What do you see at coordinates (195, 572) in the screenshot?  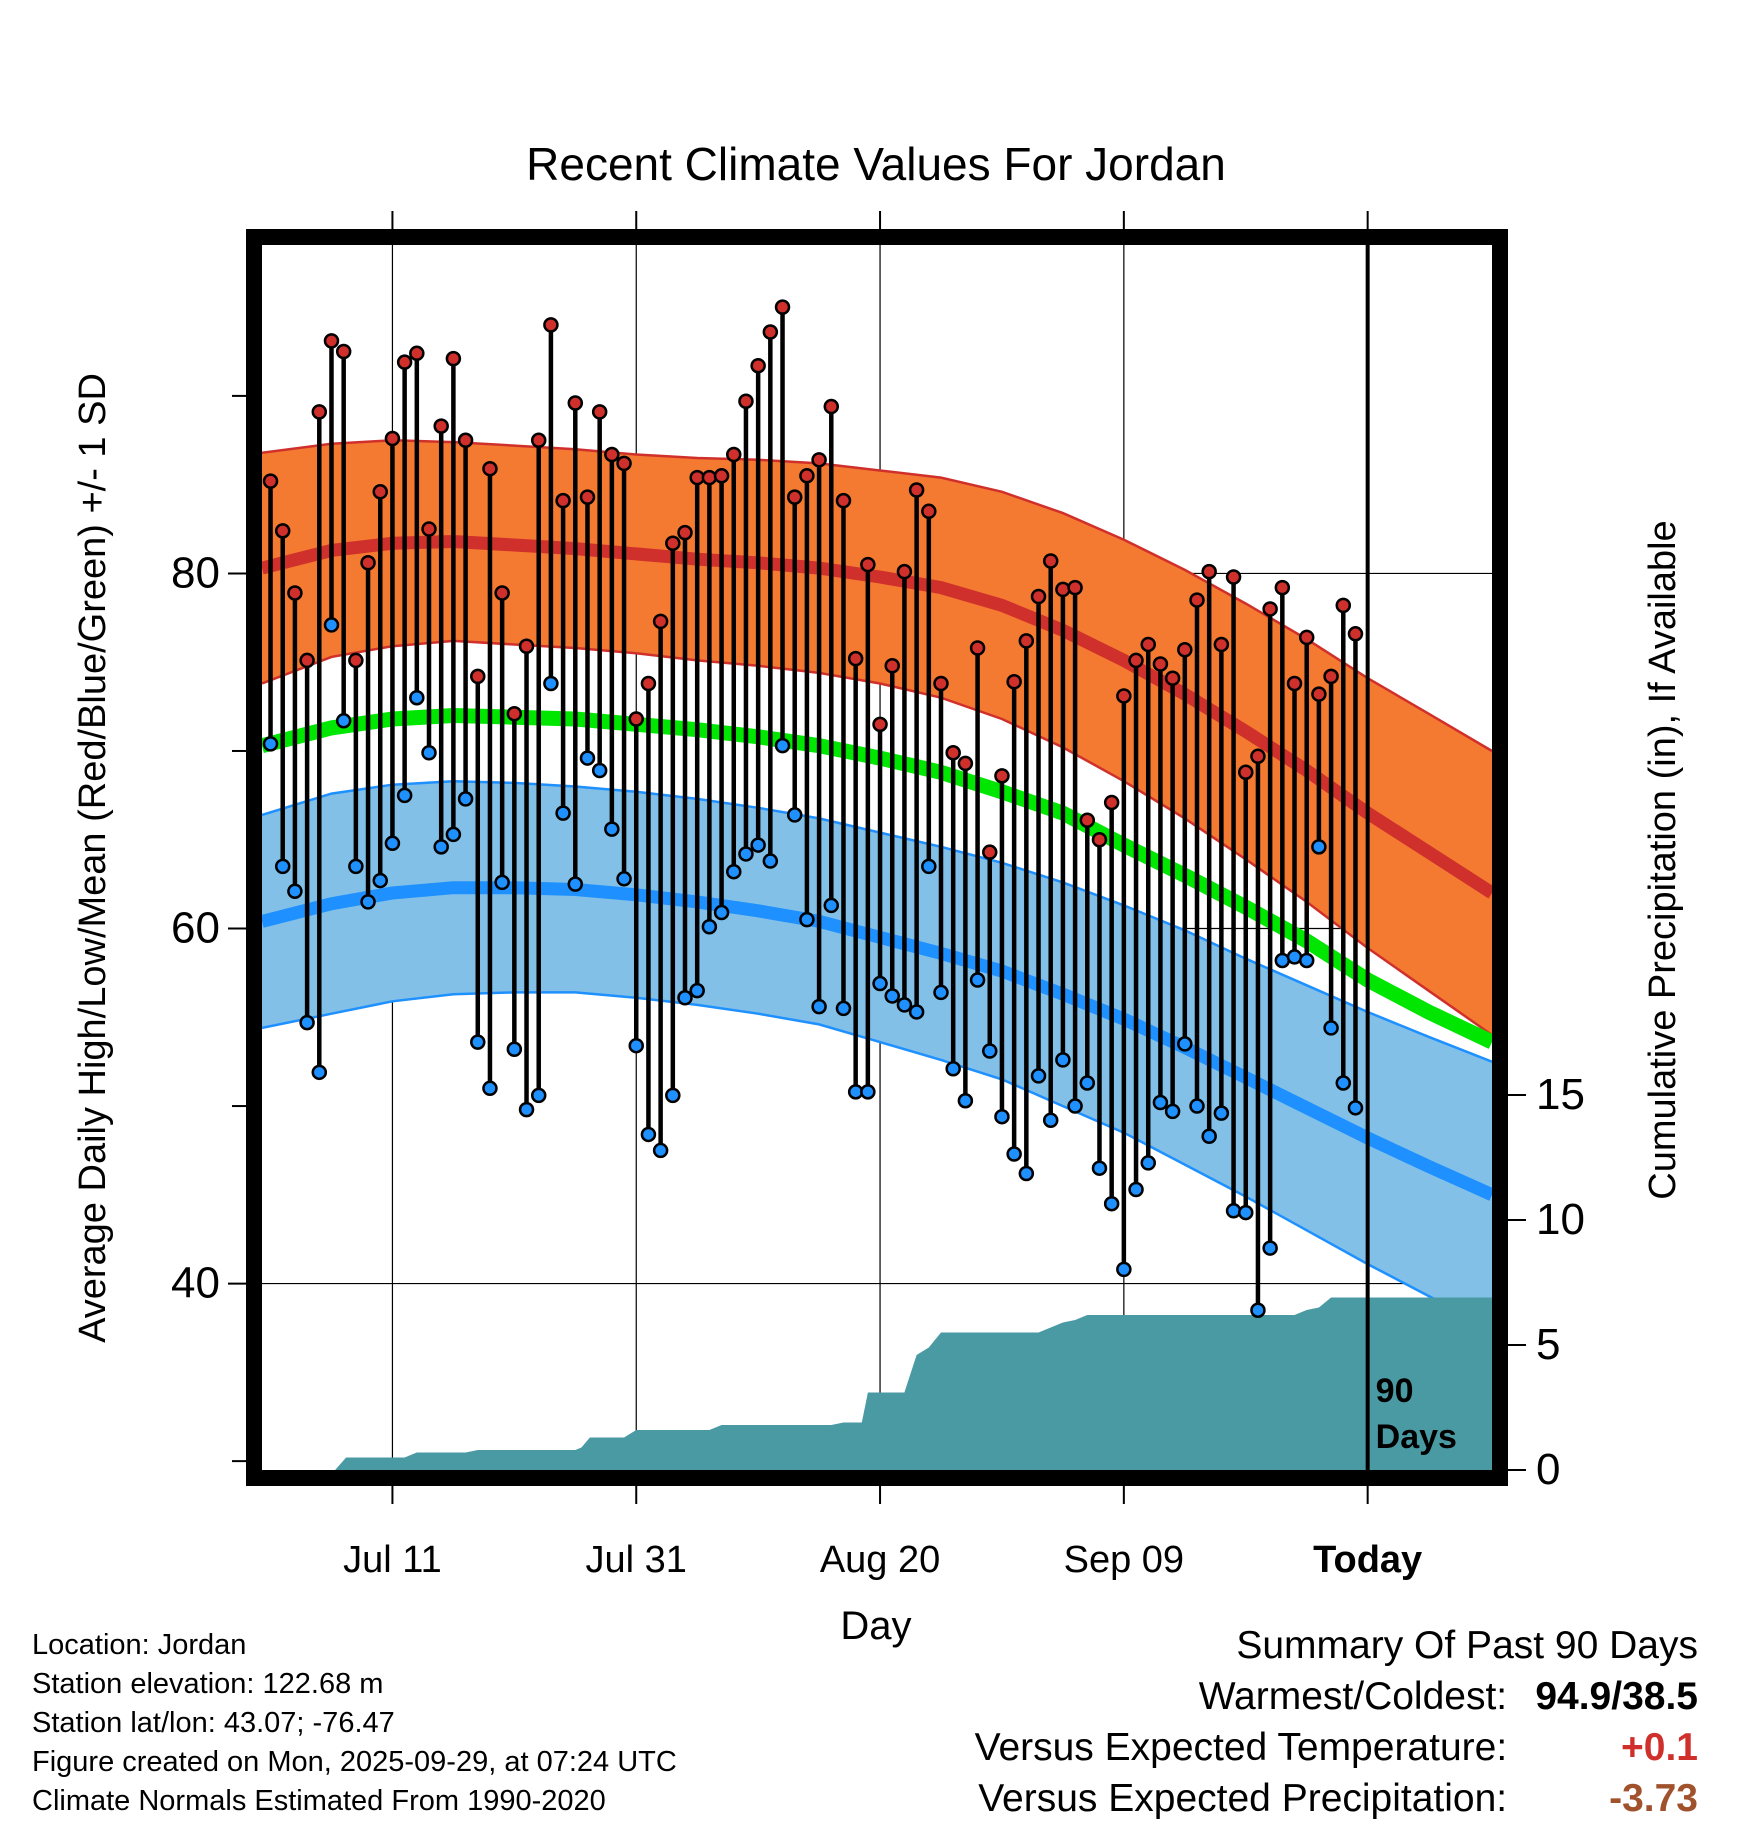 I see `y-tick-label: 80` at bounding box center [195, 572].